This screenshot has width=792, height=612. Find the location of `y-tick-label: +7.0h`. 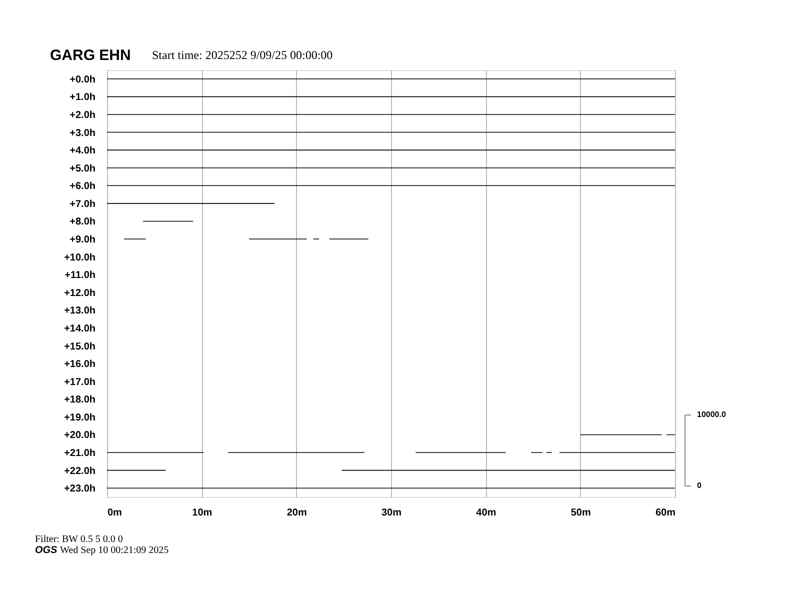

y-tick-label: +7.0h is located at coordinates (83, 204).